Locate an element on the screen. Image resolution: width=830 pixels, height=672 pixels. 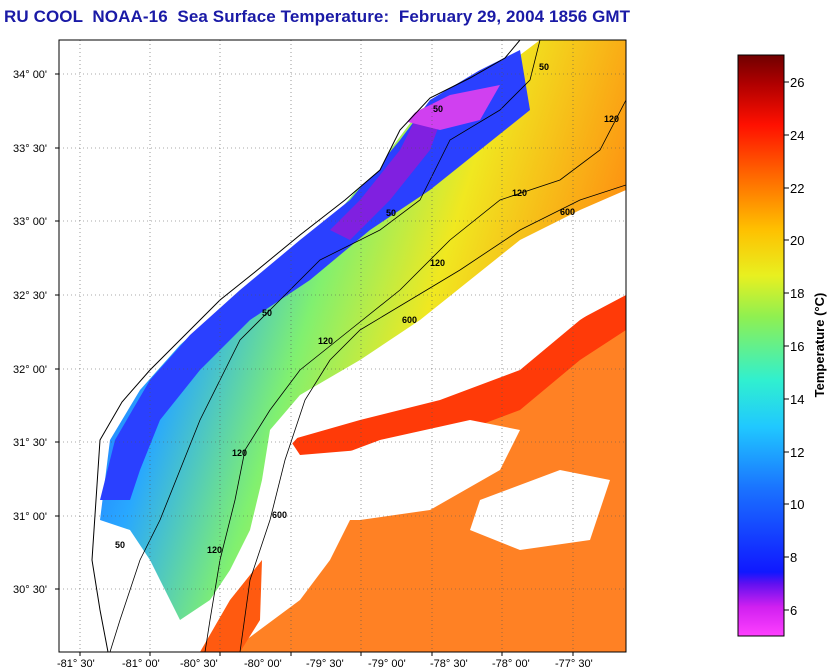
lat-label: 32° 30' is located at coordinates (30, 296).